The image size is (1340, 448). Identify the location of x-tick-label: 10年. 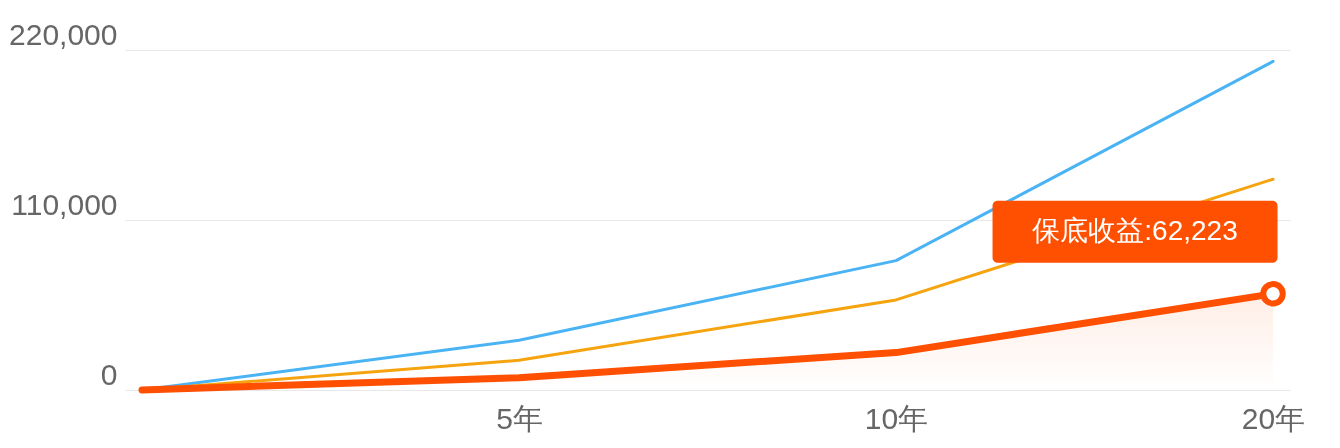
(896, 418).